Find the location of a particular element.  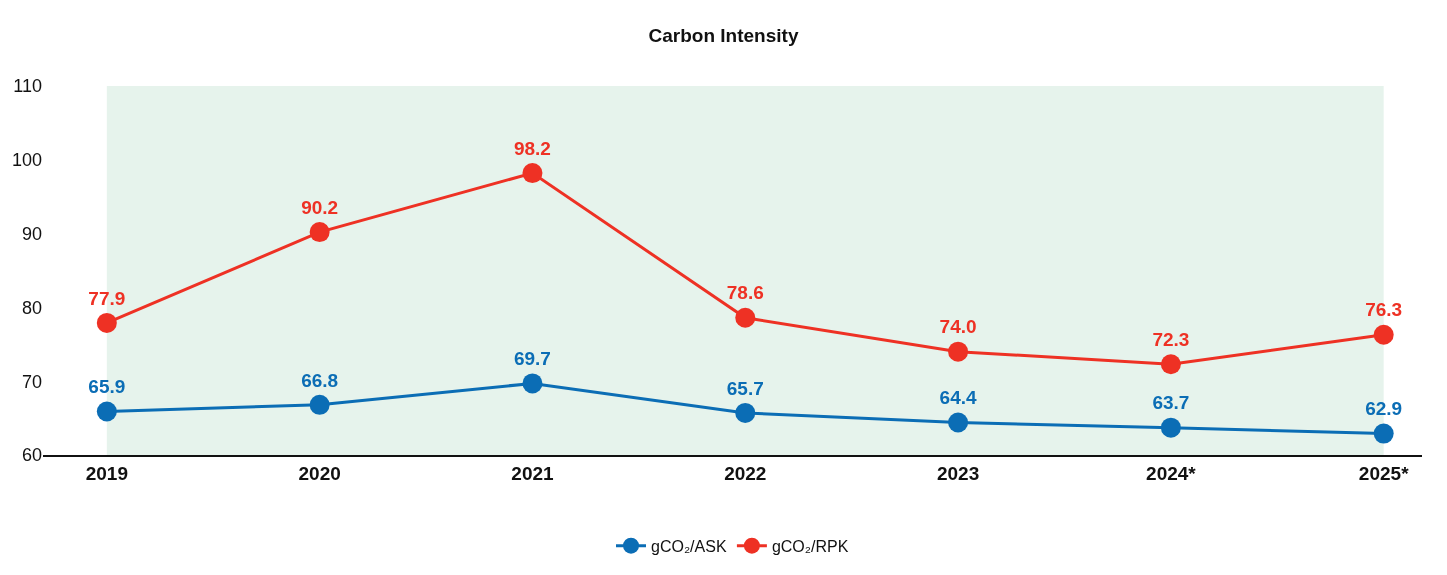

x-tick-label: 2020 is located at coordinates (319, 473).